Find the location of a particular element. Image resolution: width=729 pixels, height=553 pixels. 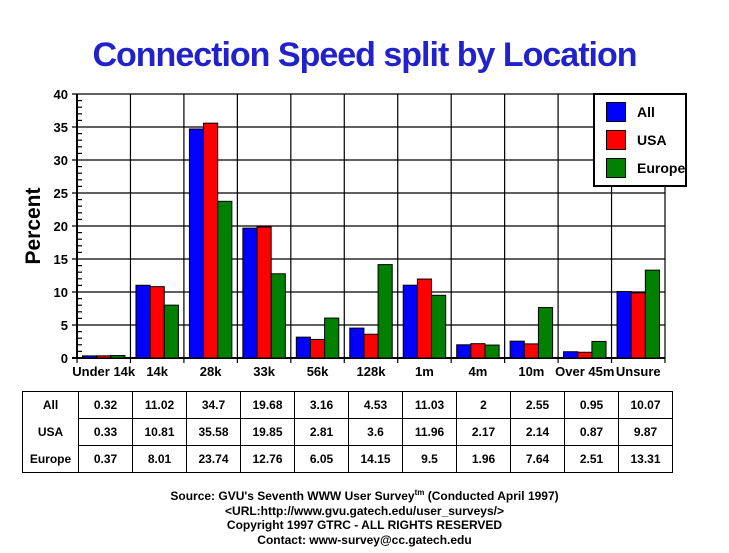

chart-legend: All USA Europe is located at coordinates (640, 140).